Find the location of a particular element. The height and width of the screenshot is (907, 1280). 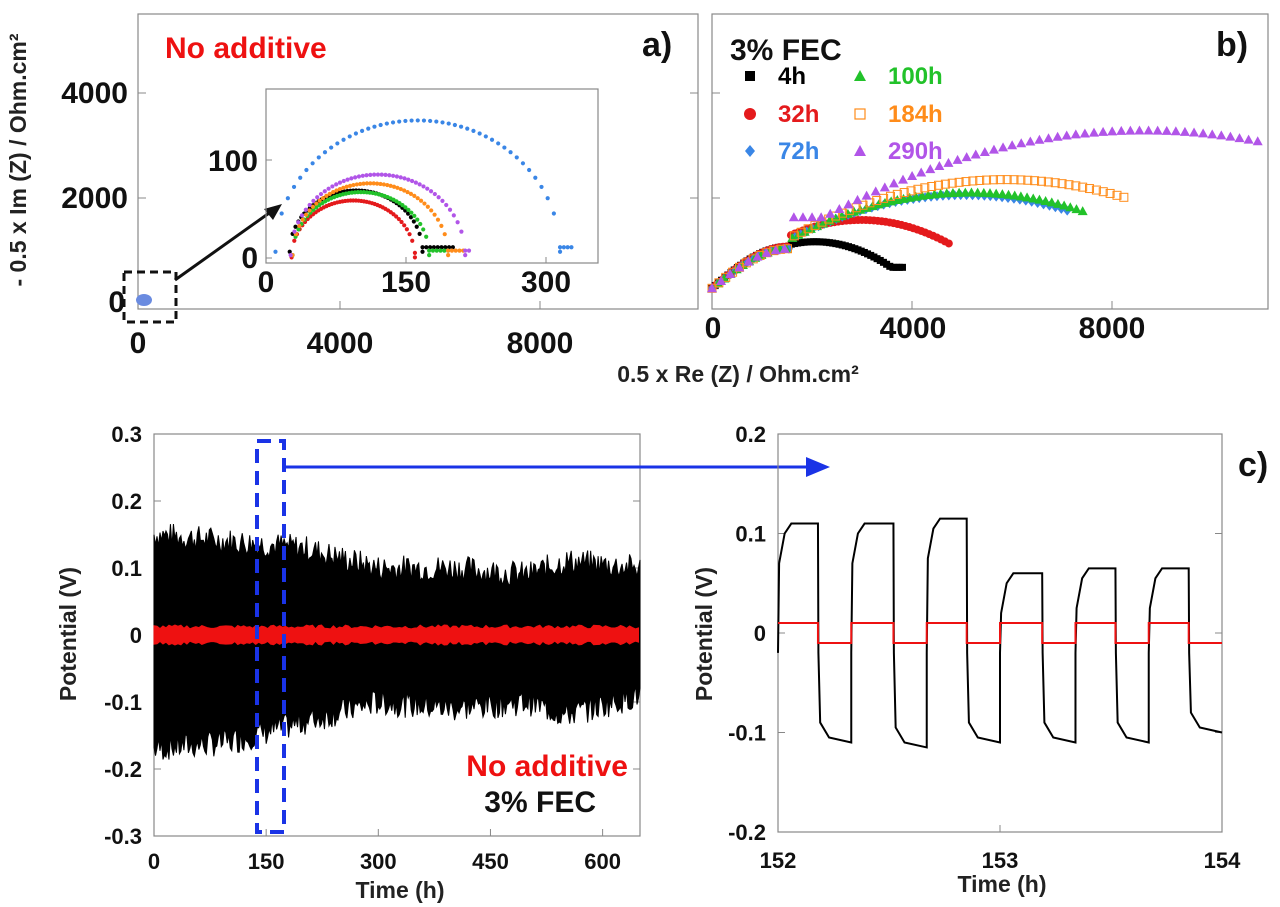

panel-b-xtick-8000: 8000 is located at coordinates (1112, 328).